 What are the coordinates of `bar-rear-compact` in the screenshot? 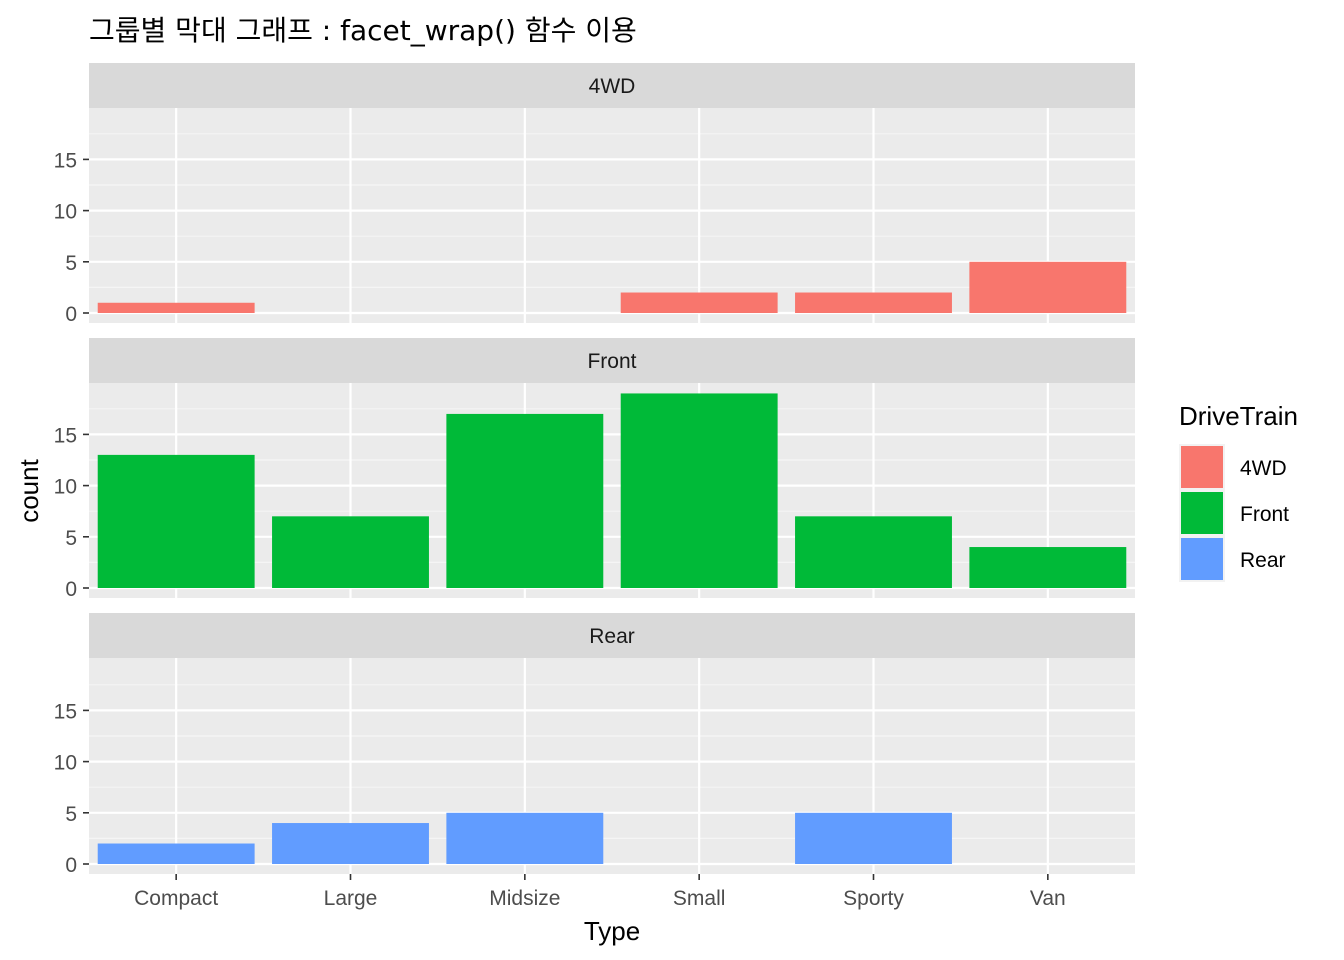 It's located at (176, 853).